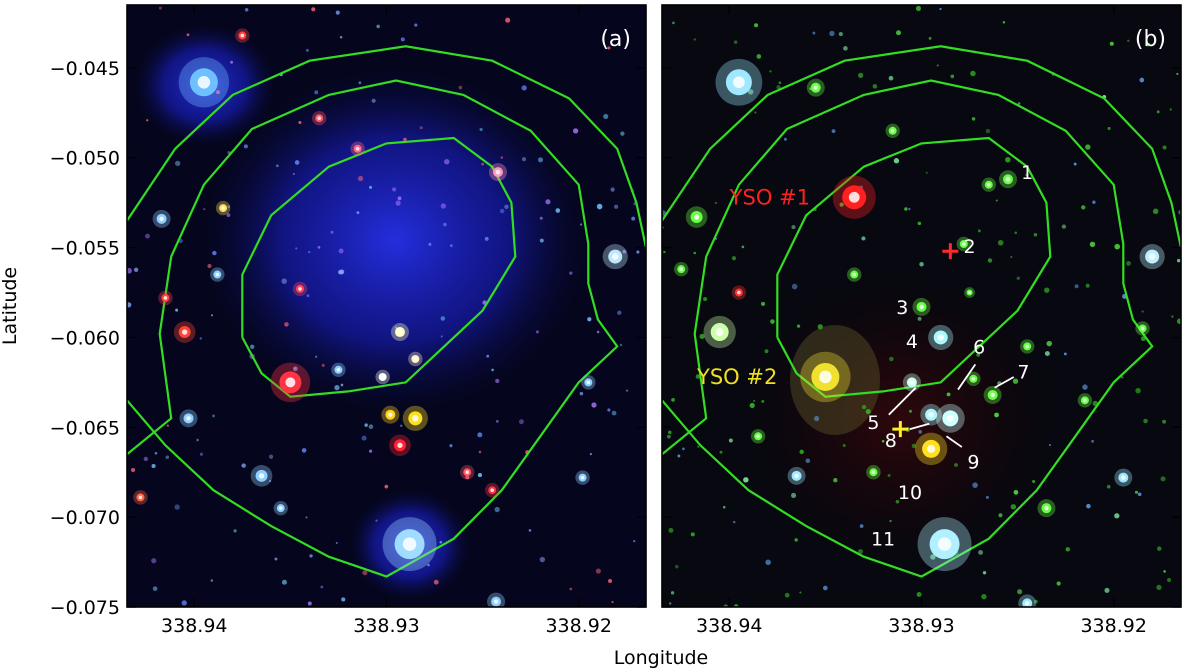  I want to click on source-label: 3, so click(902, 308).